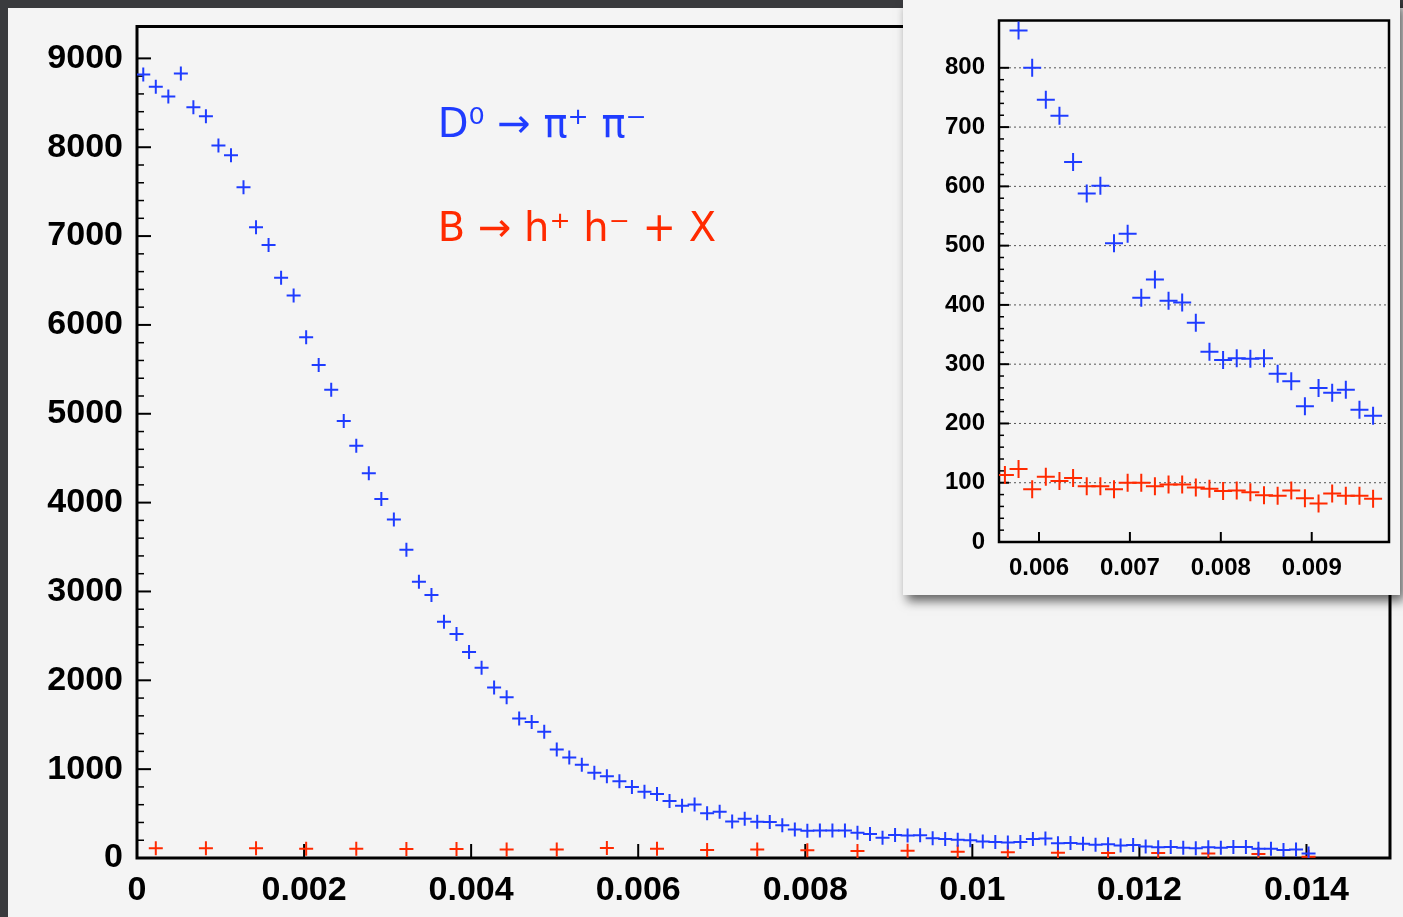 The height and width of the screenshot is (917, 1403). What do you see at coordinates (964, 244) in the screenshot?
I see `y-tick-label: 500` at bounding box center [964, 244].